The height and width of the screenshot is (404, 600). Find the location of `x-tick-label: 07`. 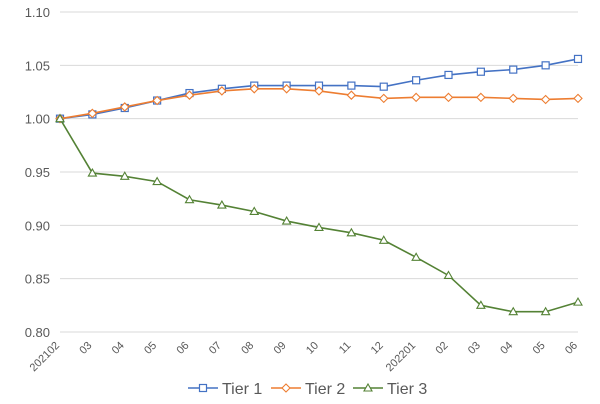

x-tick-label: 07 is located at coordinates (215, 348).